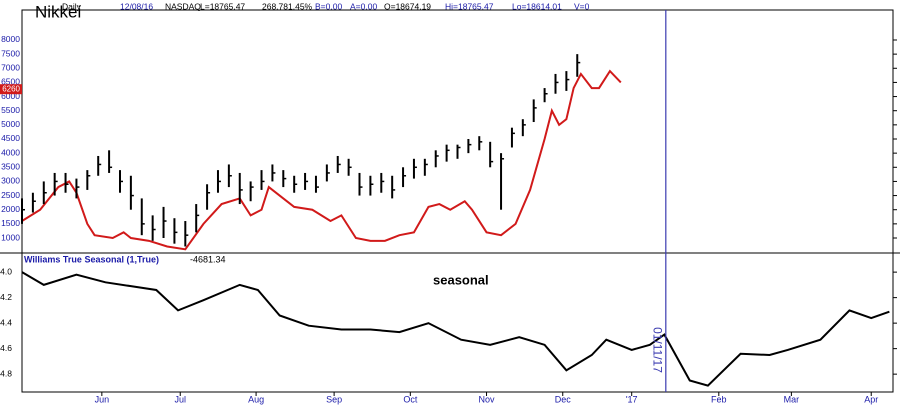  What do you see at coordinates (469, 6) in the screenshot?
I see `header-field: Hi=18765.47` at bounding box center [469, 6].